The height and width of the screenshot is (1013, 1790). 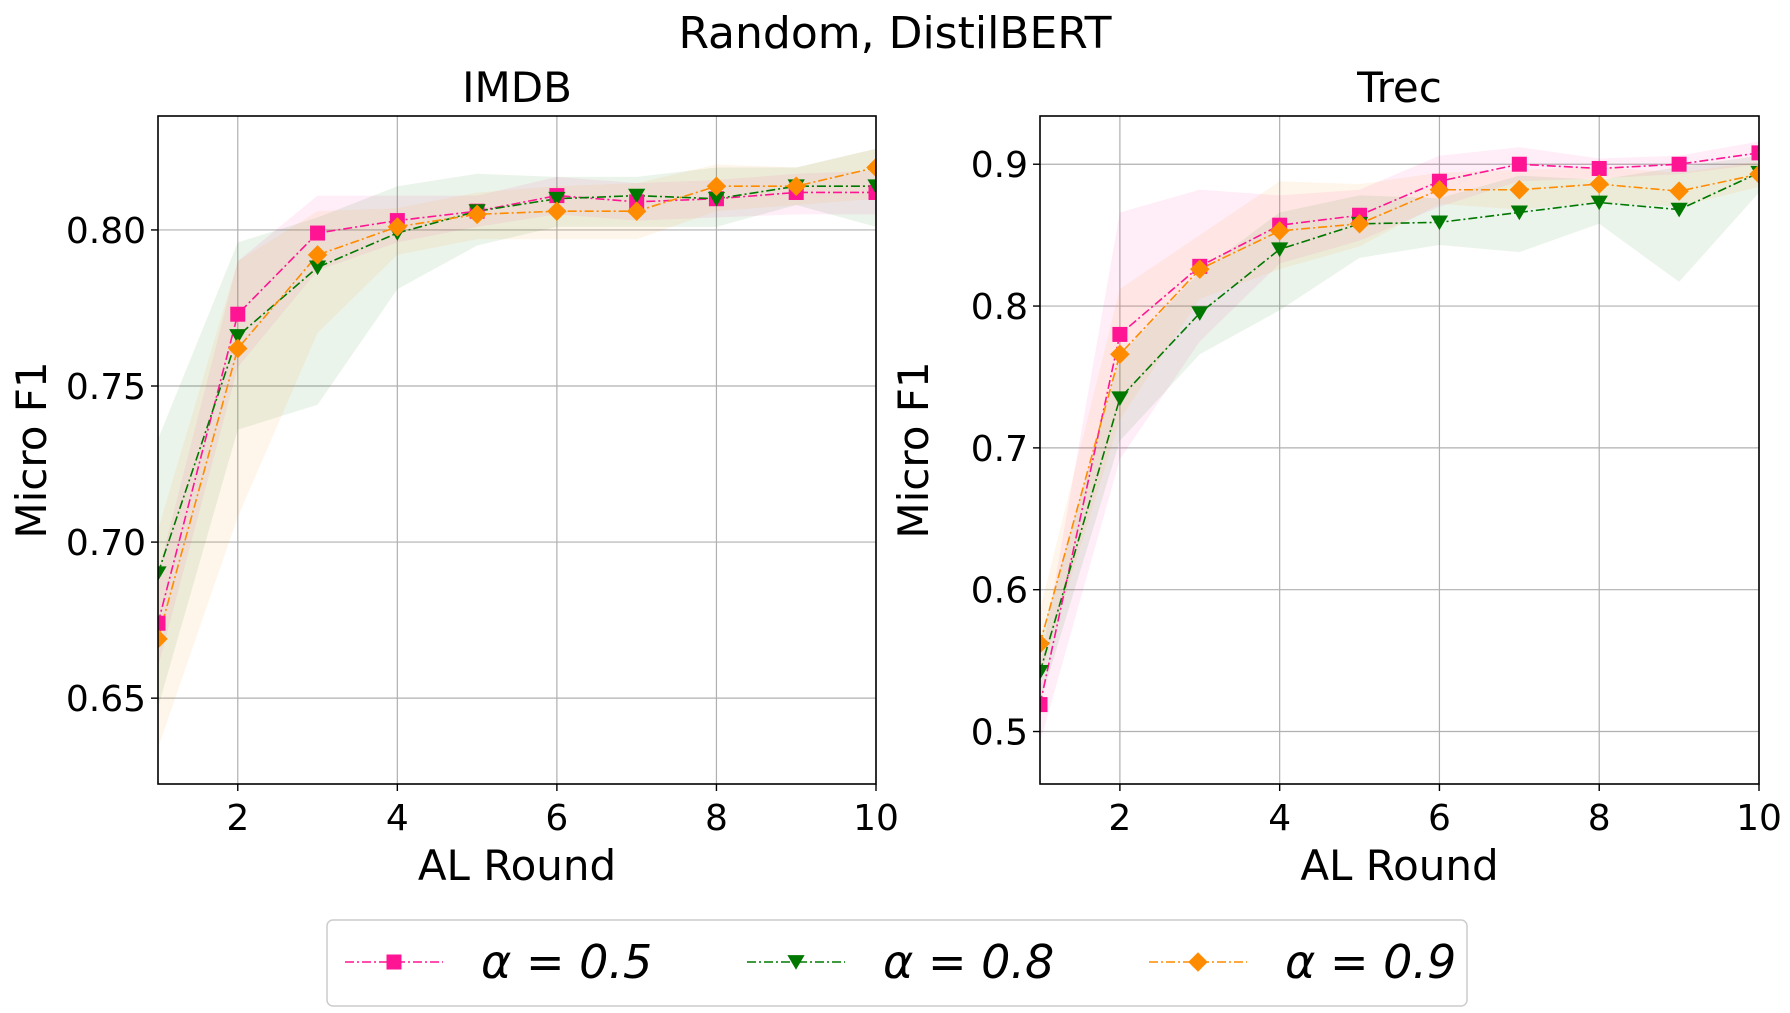 I want to click on trec-x-tick-label: 10, so click(x=1759, y=818).